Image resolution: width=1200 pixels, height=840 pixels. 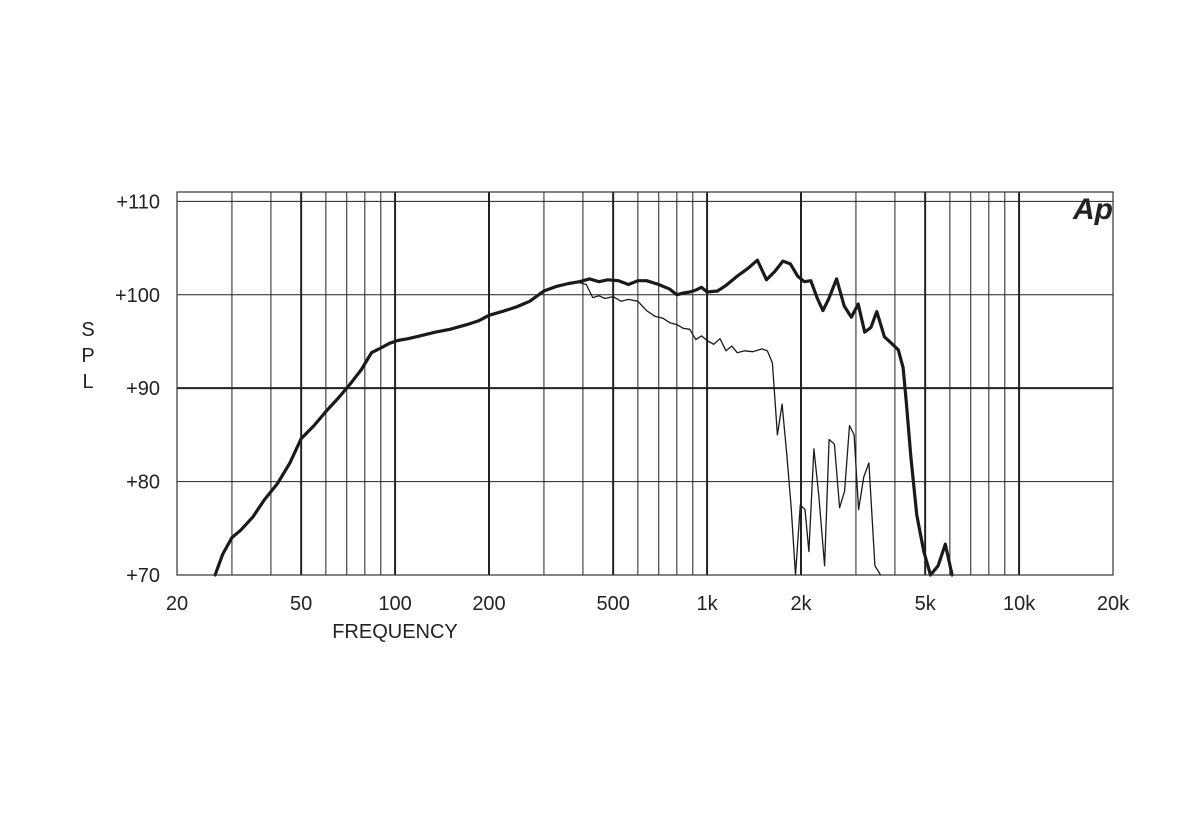 I want to click on x-tick-label: 500, so click(x=612, y=604).